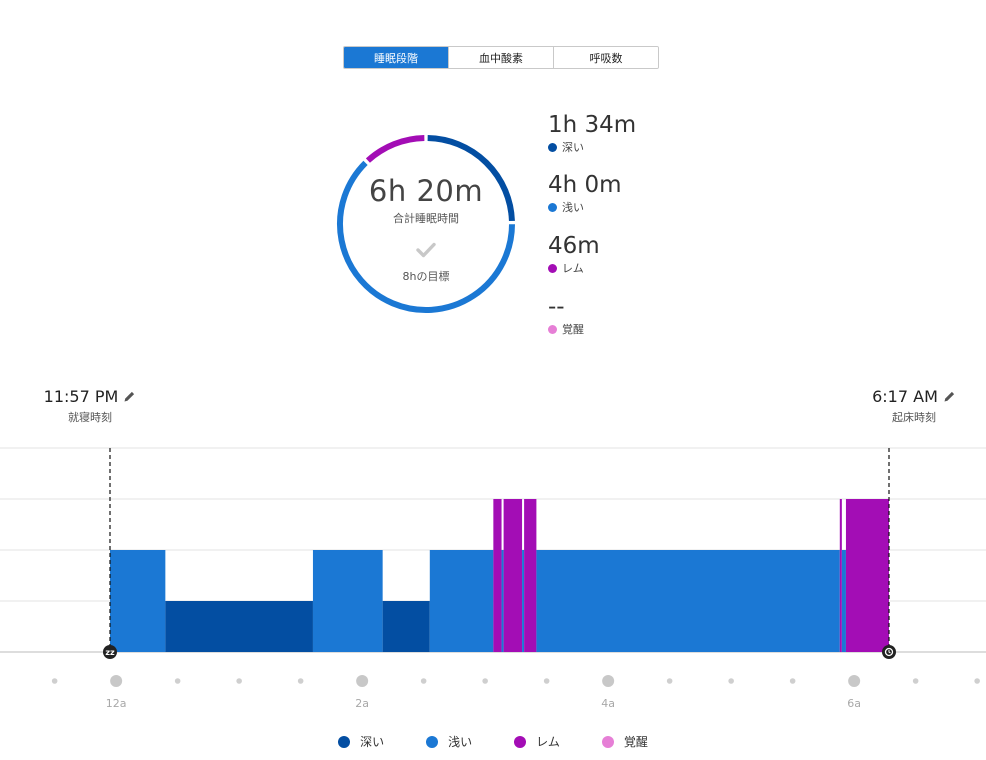 The height and width of the screenshot is (760, 986). What do you see at coordinates (556, 307) in the screenshot?
I see `stat-awake-value: --` at bounding box center [556, 307].